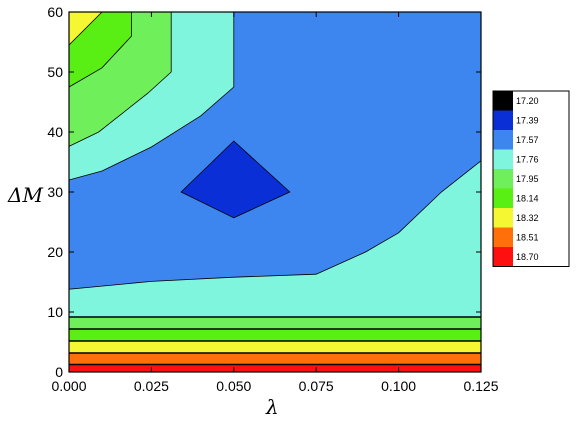  Describe the element at coordinates (233, 386) in the screenshot. I see `x-tick-label: 0.050` at that location.